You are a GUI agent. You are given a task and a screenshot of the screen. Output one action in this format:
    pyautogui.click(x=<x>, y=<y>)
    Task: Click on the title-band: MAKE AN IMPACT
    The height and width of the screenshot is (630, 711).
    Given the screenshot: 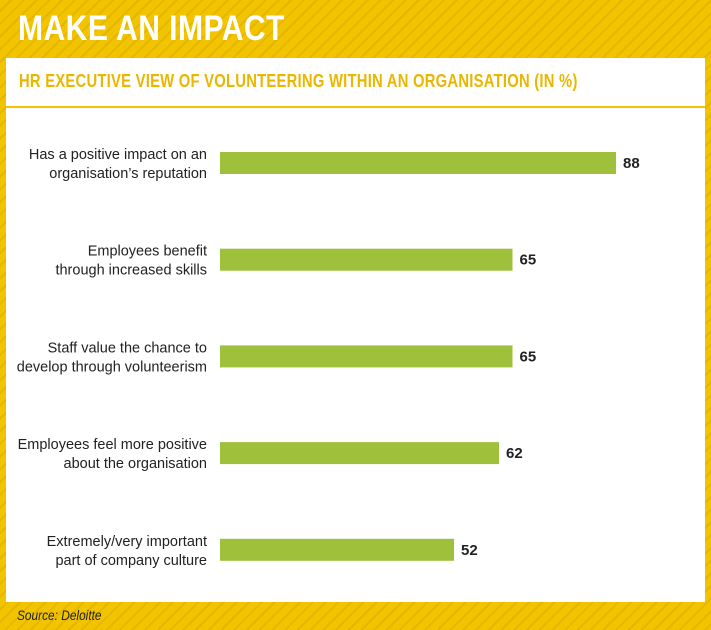 What is the action you would take?
    pyautogui.click(x=355, y=29)
    